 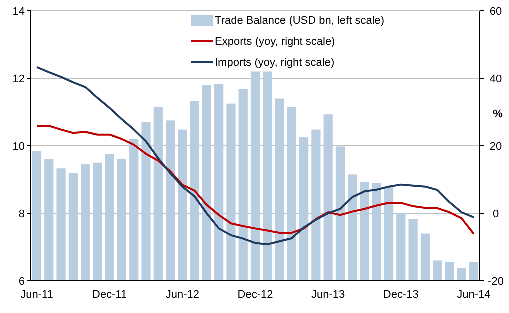 I want to click on x-tick-label: Jun-11, so click(x=37, y=295).